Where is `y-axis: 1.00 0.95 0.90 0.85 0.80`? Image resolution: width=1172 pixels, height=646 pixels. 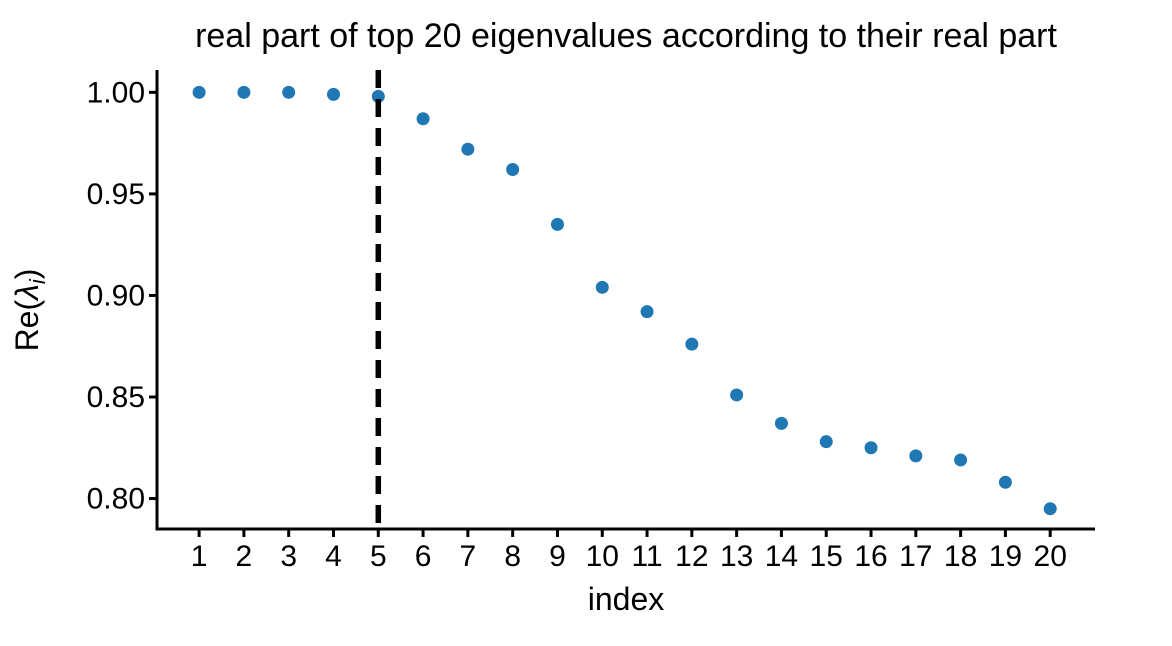
y-axis: 1.00 0.95 0.90 0.85 0.80 is located at coordinates (123, 300).